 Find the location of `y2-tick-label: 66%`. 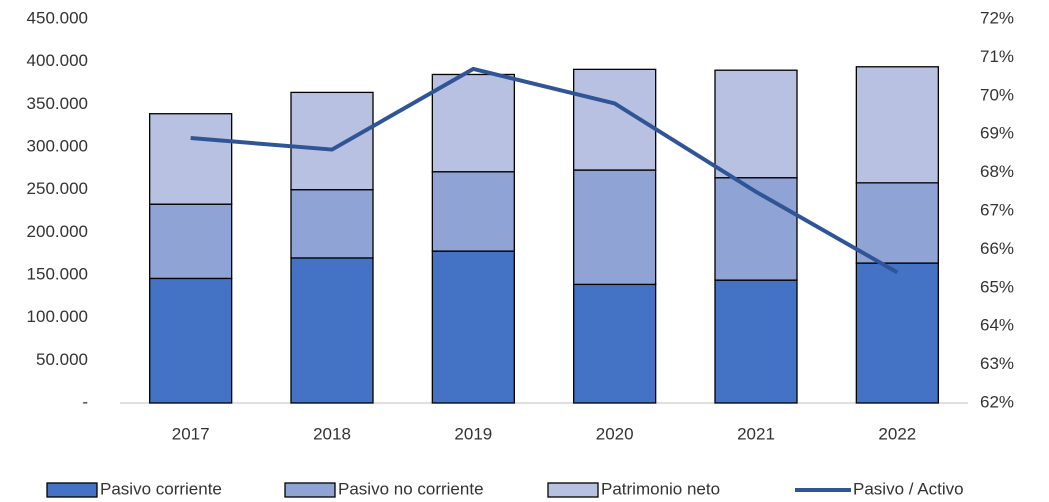

y2-tick-label: 66% is located at coordinates (997, 248).